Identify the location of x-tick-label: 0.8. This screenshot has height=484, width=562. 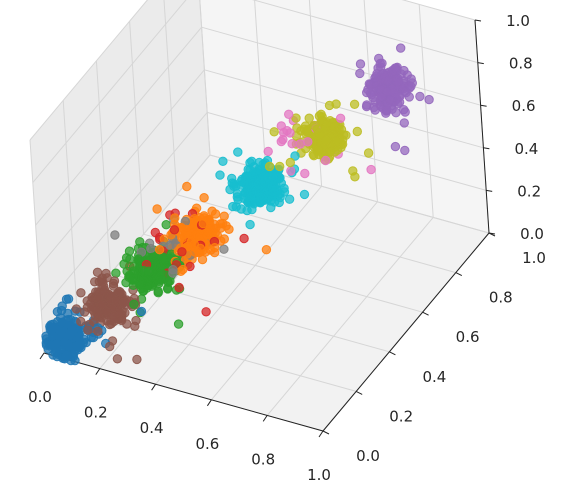
(263, 459).